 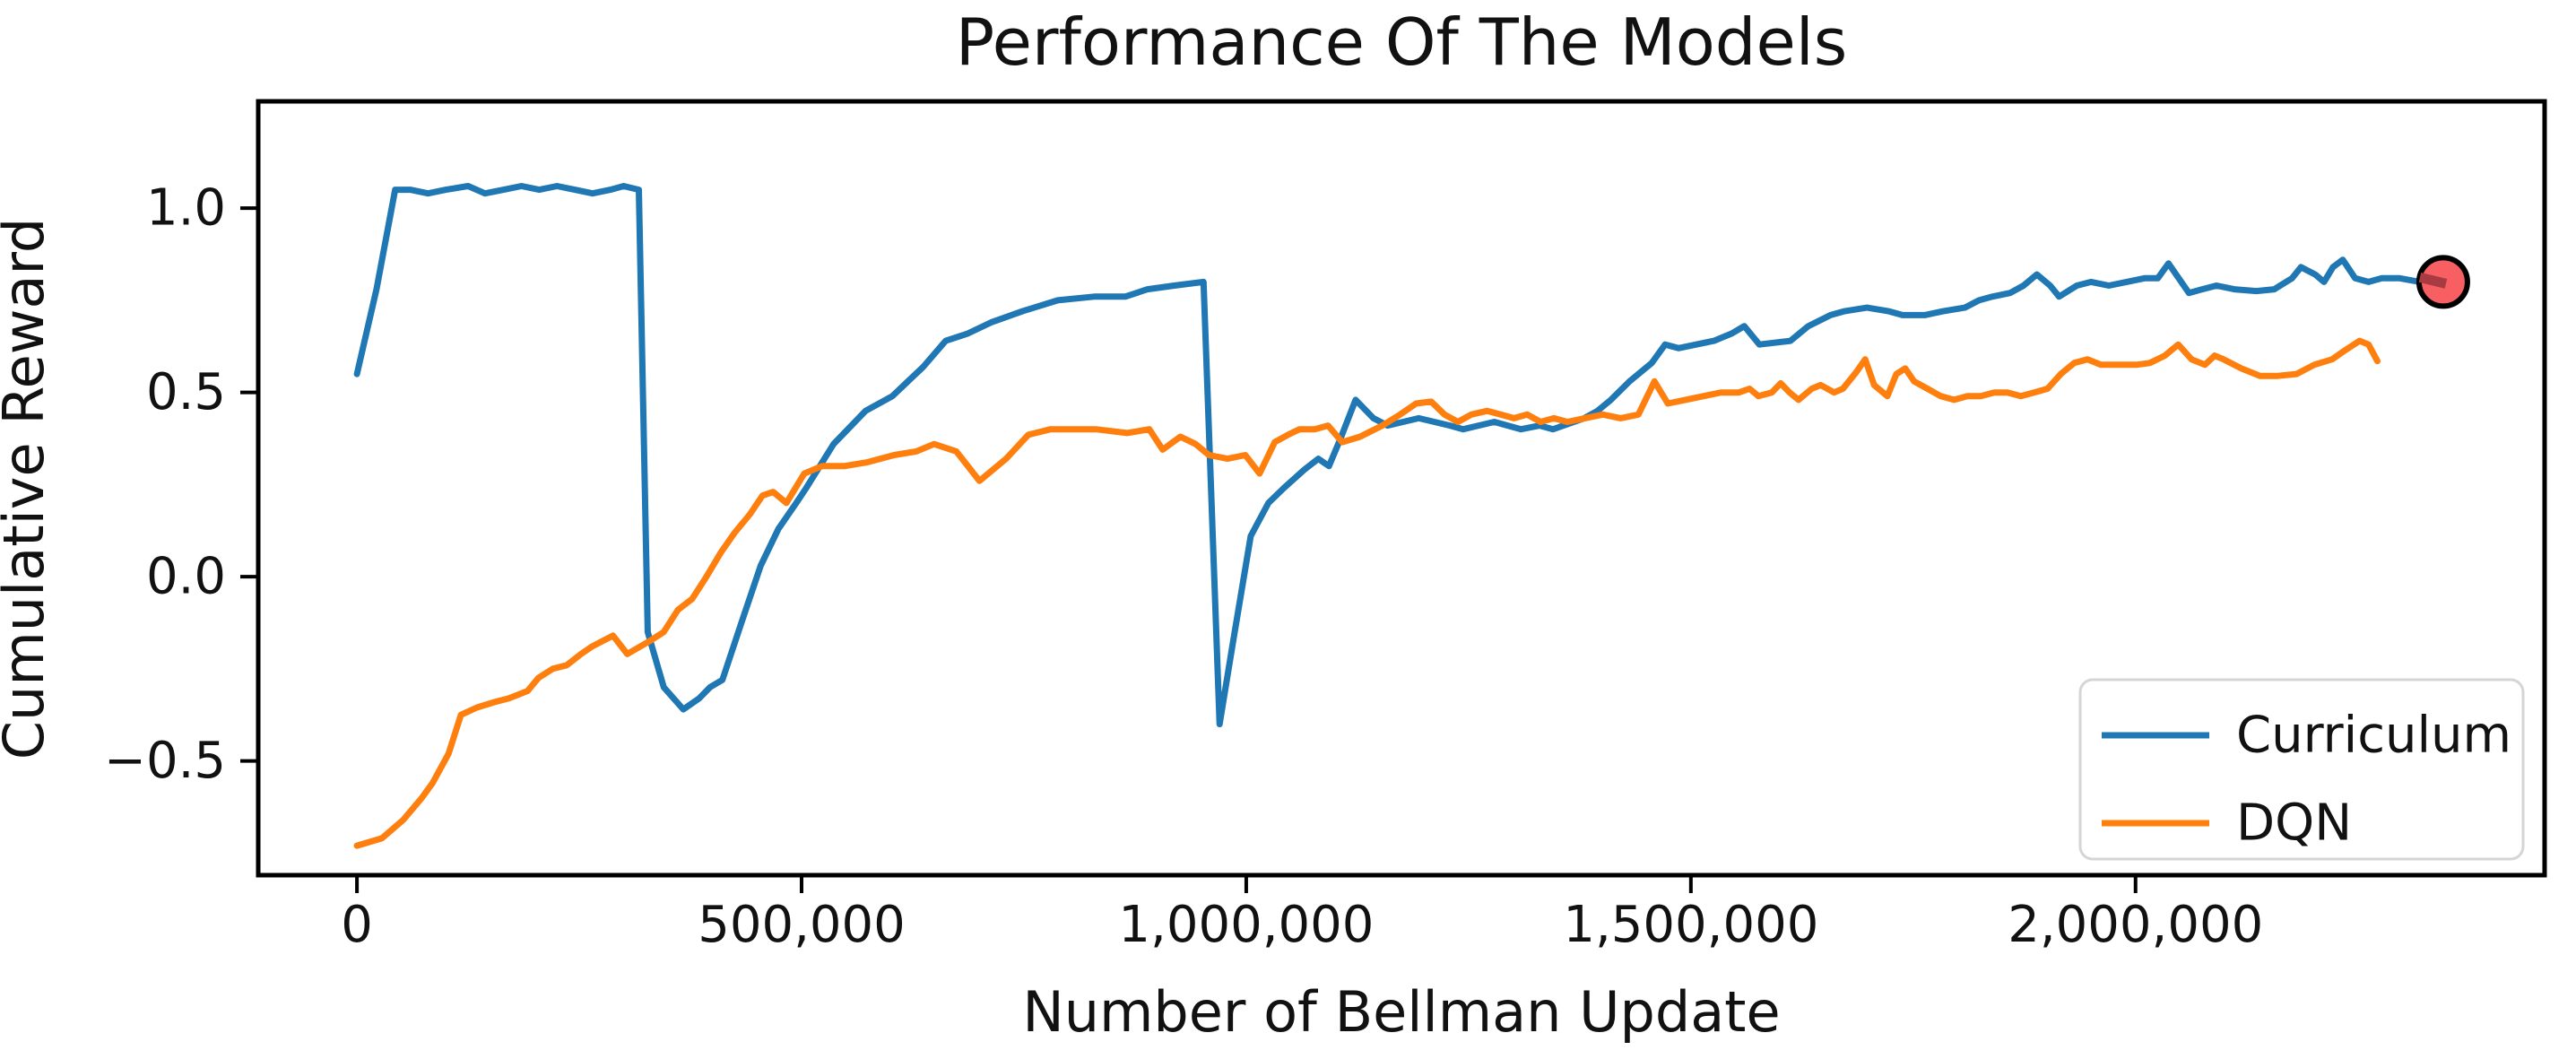 I want to click on end-marker, so click(x=2443, y=282).